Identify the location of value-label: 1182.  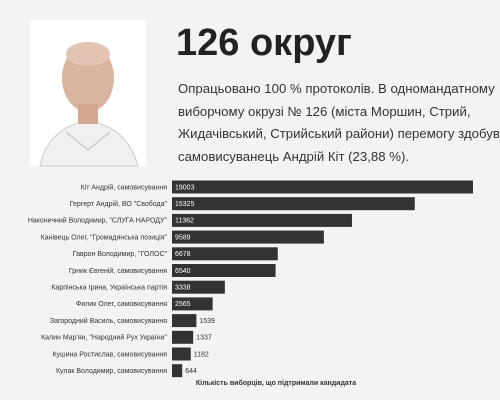
(201, 354).